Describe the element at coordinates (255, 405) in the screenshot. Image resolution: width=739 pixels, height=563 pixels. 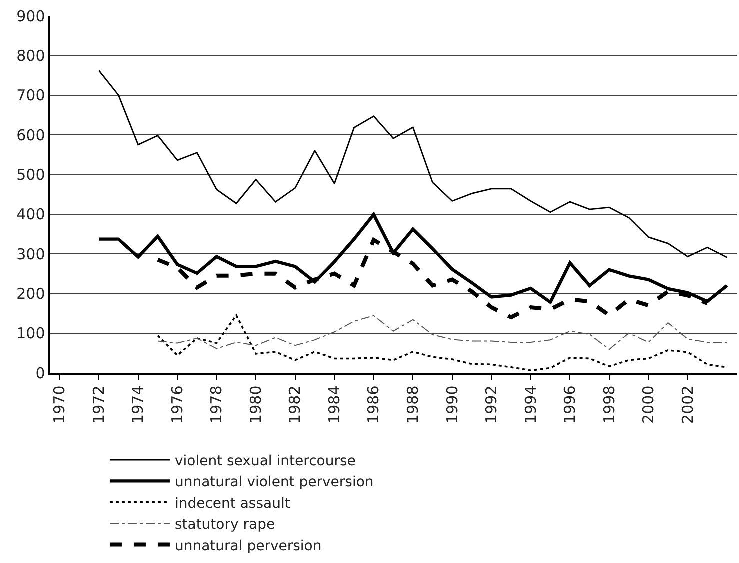
I see `x-tick-label: 1980` at that location.